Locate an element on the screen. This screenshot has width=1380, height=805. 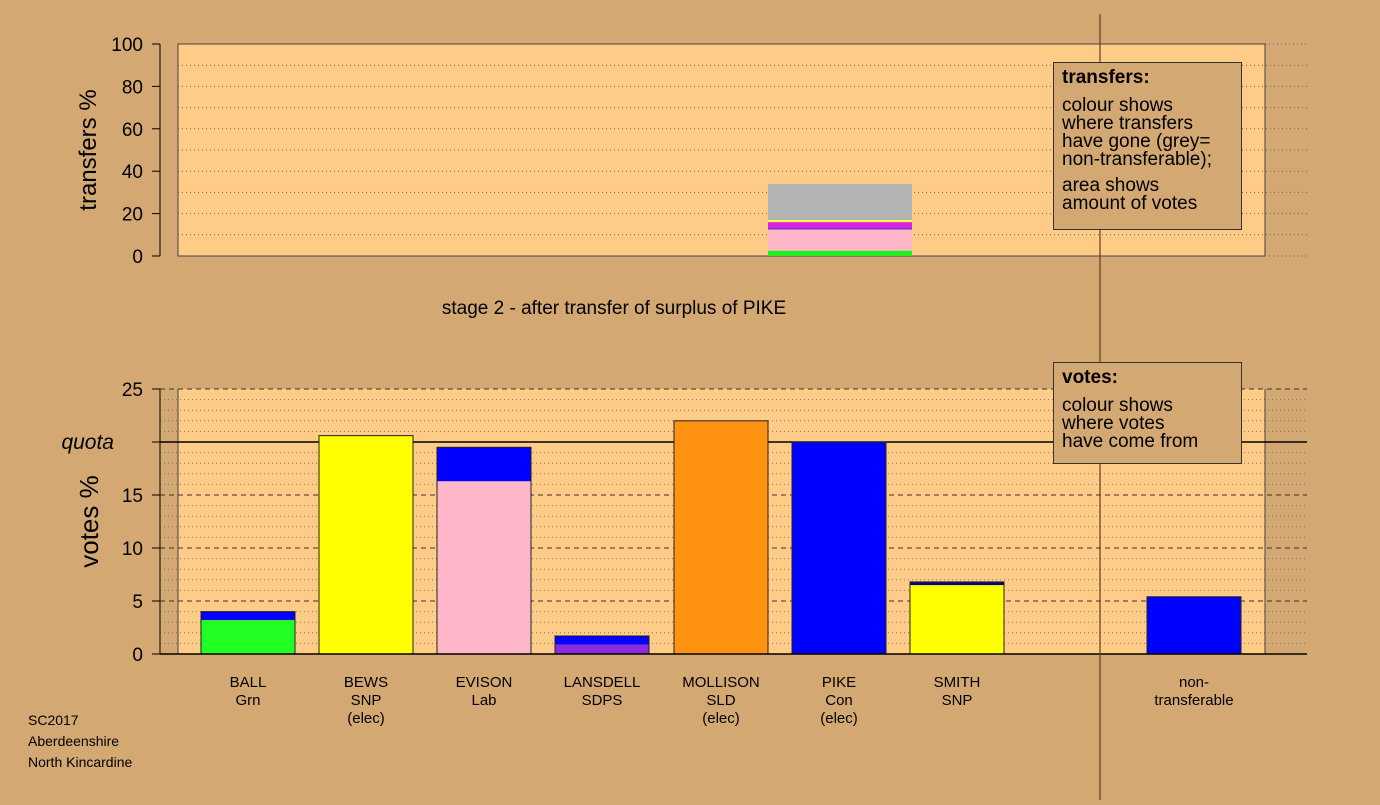
candidate-label: Grn is located at coordinates (247, 700).